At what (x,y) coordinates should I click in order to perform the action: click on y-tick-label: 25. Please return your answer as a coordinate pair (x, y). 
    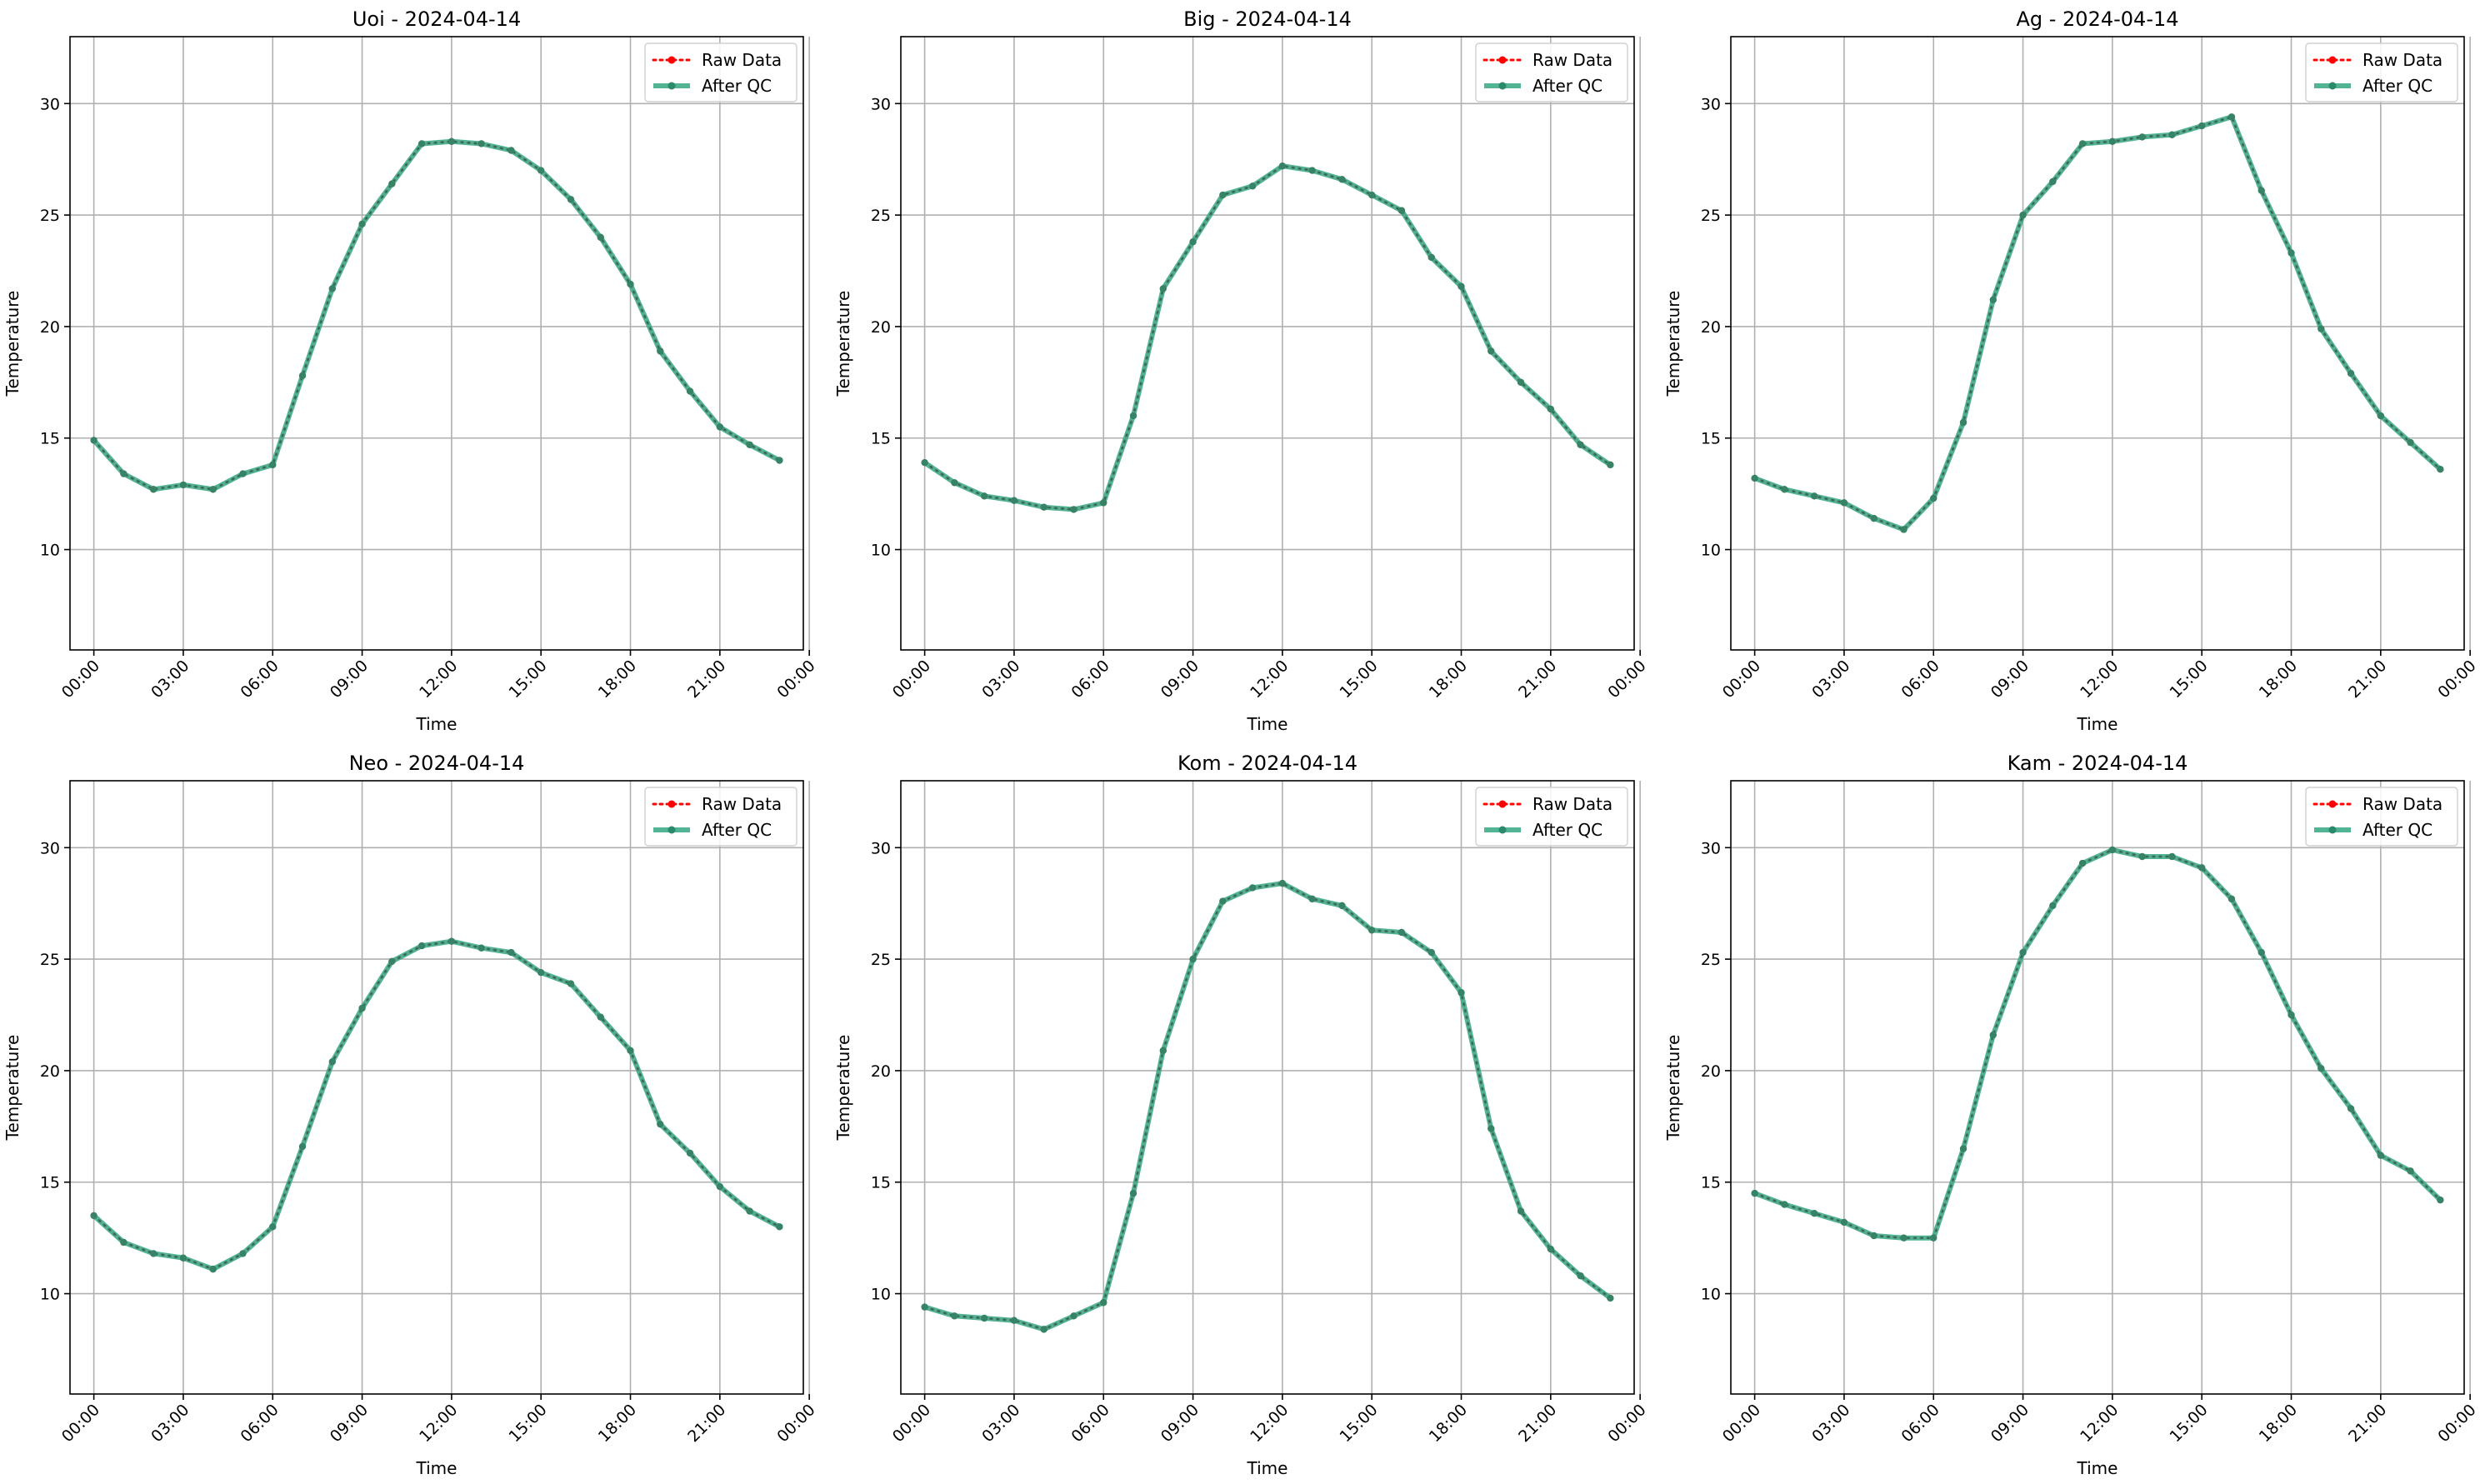
    Looking at the image, I should click on (881, 216).